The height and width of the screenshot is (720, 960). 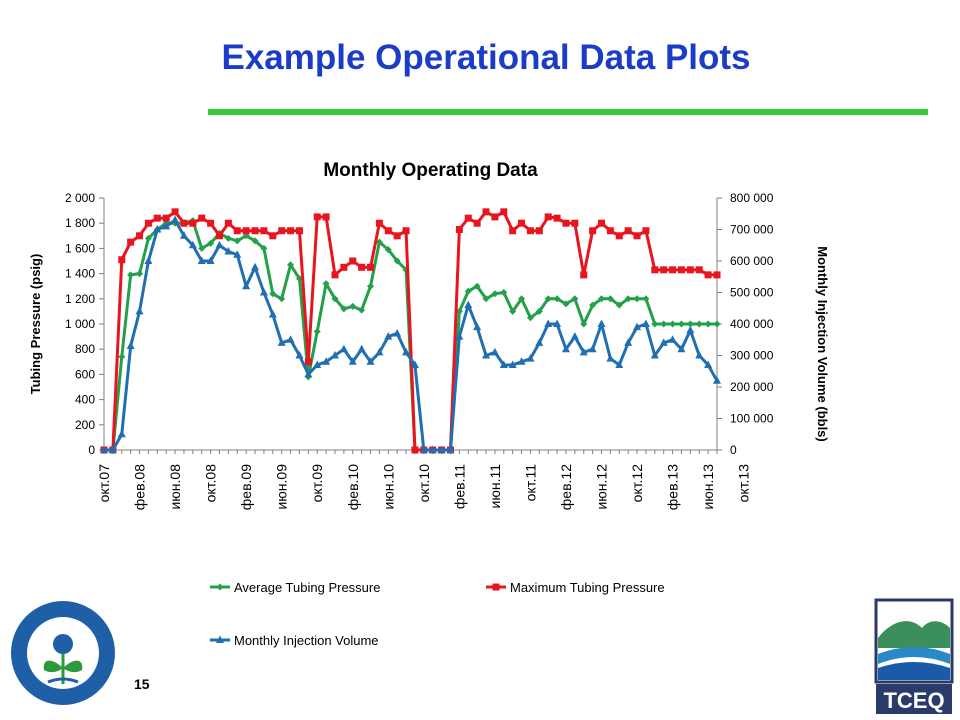 I want to click on svg-text: TCEQ, so click(x=913, y=700).